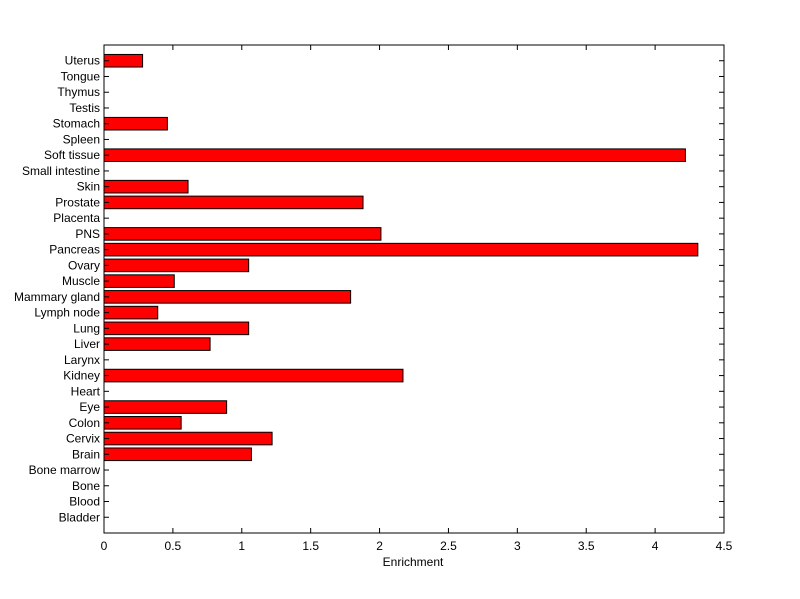 Image resolution: width=800 pixels, height=599 pixels. What do you see at coordinates (142, 423) in the screenshot?
I see `bar-colon` at bounding box center [142, 423].